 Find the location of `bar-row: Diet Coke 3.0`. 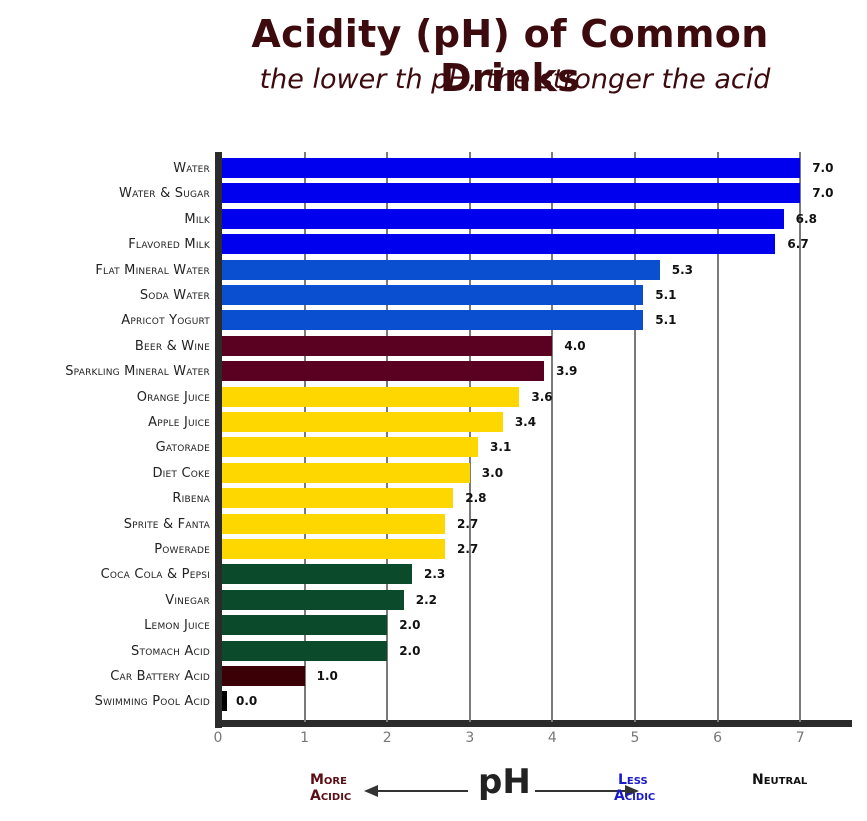

bar-row: Diet Coke 3.0 is located at coordinates (433, 473).